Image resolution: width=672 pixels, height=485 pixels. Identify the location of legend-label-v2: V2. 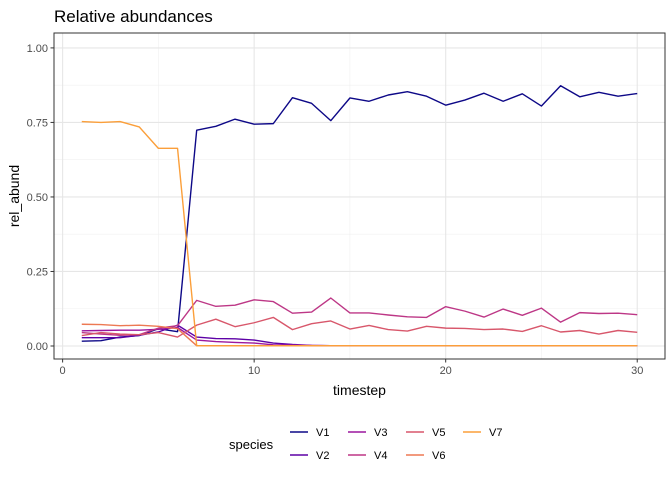
(322, 456).